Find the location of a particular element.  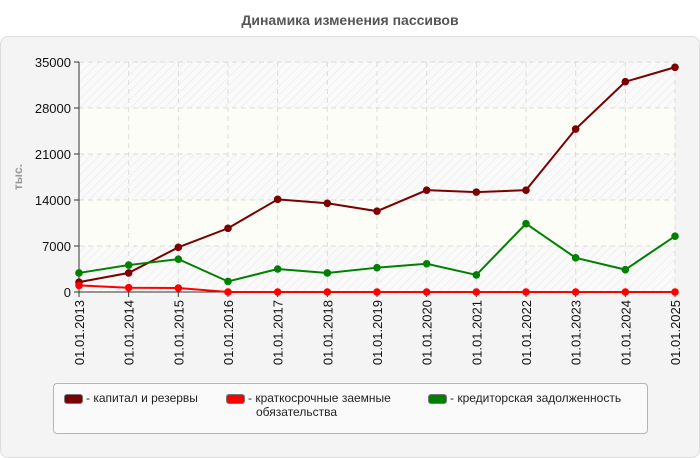

legend-item-short-term-loans: - краткосрочные заемные обязательства is located at coordinates (308, 405).